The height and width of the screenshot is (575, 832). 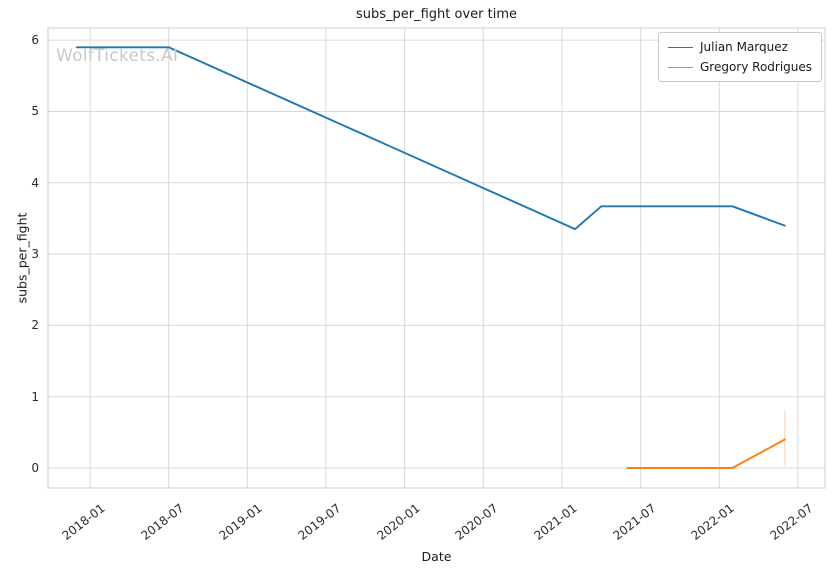 I want to click on legend: Julian Marquez Gregory Rodrigues, so click(x=740, y=57).